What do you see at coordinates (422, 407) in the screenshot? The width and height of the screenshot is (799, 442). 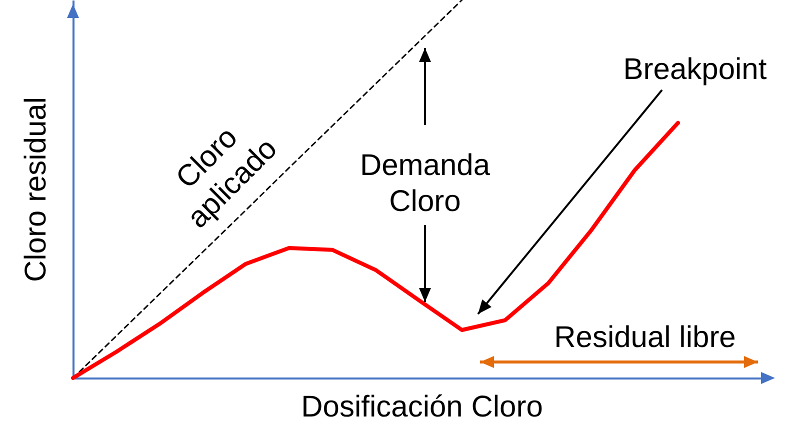 I see `x-axis-title: Dosificación Cloro` at bounding box center [422, 407].